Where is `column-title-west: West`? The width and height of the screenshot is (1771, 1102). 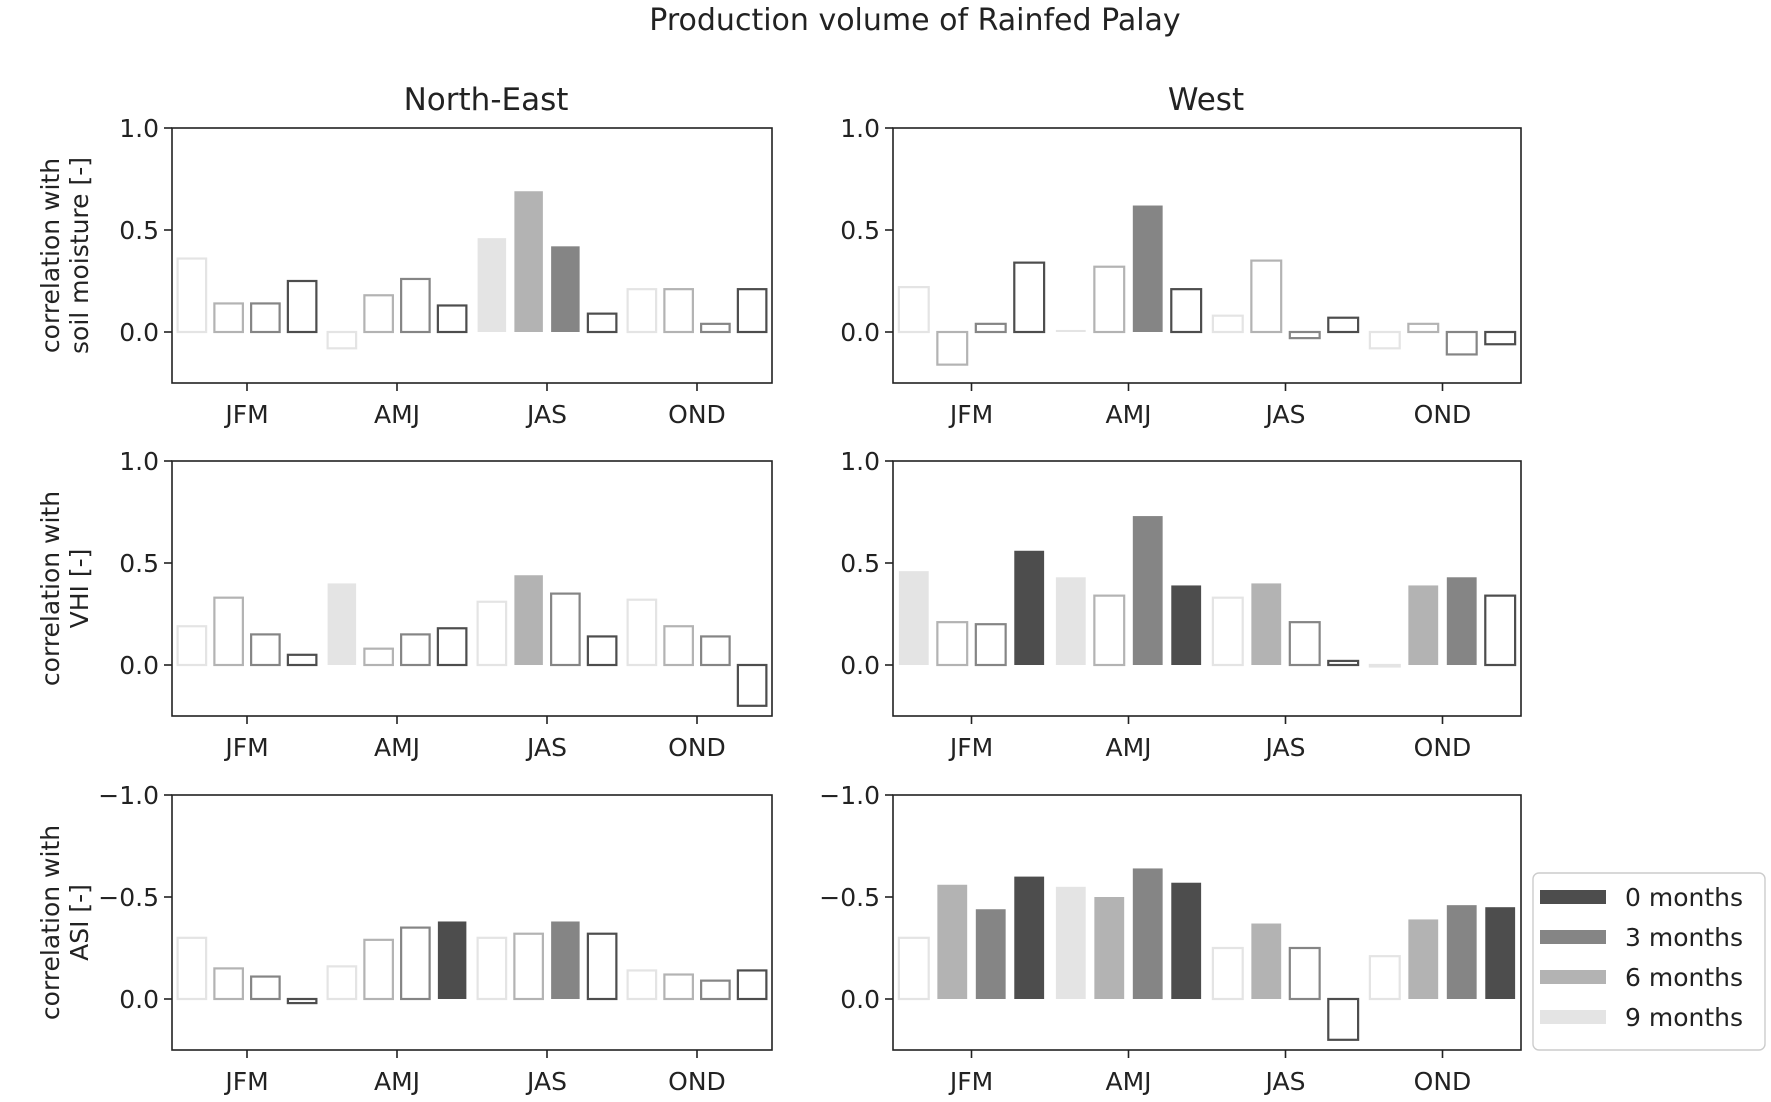
column-title-west: West is located at coordinates (1206, 100).